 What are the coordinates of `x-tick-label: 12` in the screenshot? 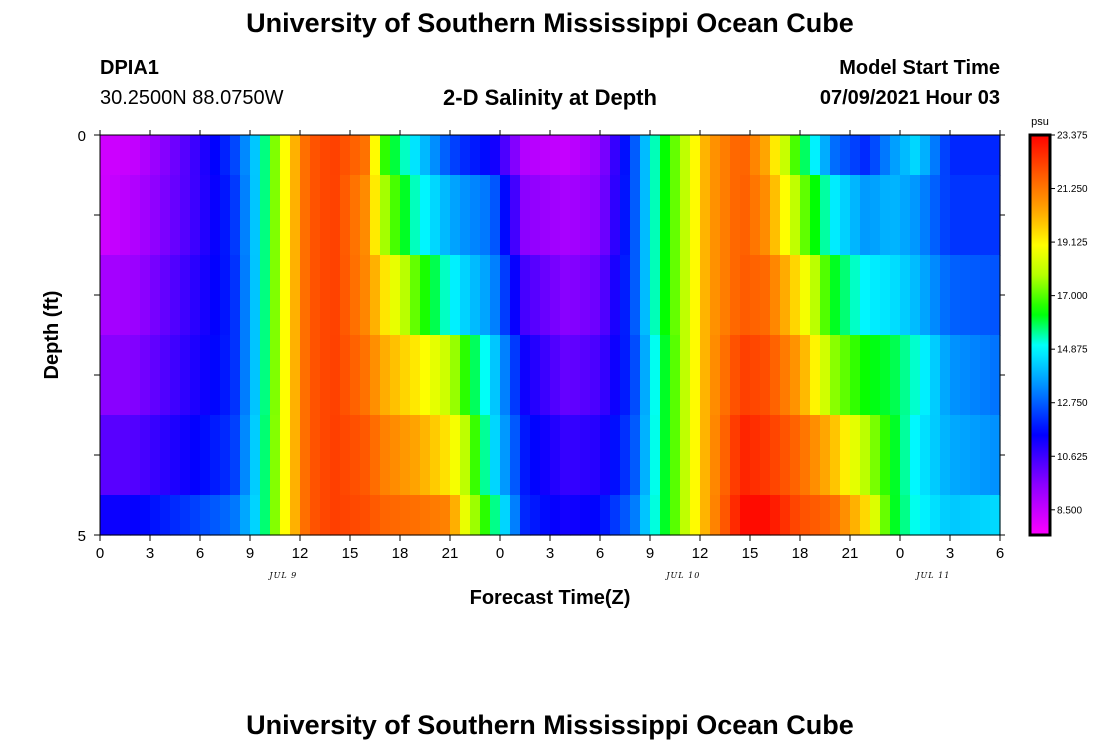 It's located at (700, 553).